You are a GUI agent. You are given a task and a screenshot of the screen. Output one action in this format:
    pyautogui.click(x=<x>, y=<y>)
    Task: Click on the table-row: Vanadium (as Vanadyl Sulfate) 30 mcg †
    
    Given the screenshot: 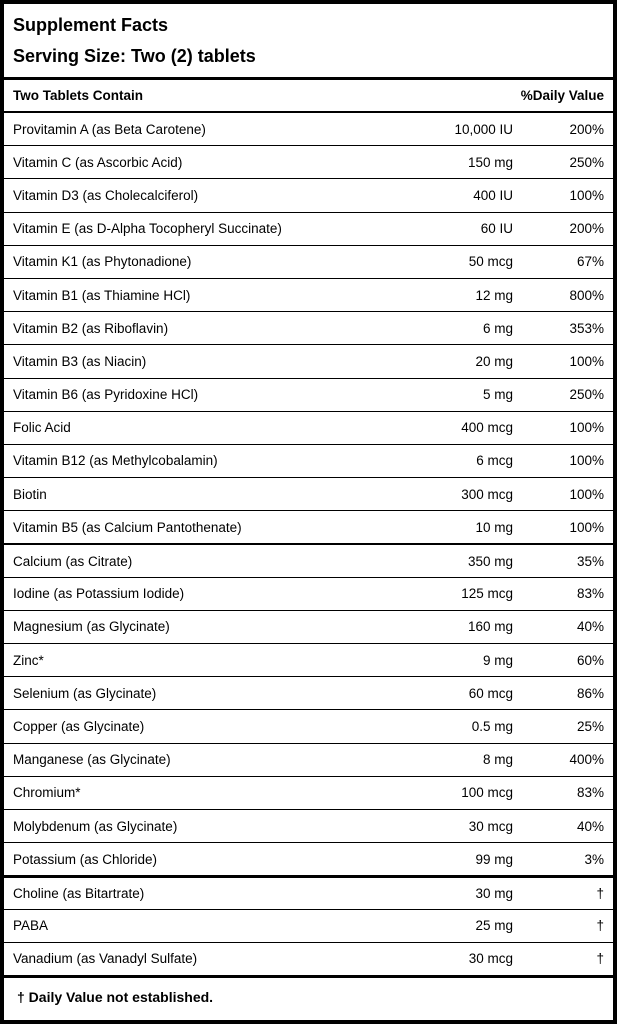 What is the action you would take?
    pyautogui.click(x=308, y=958)
    